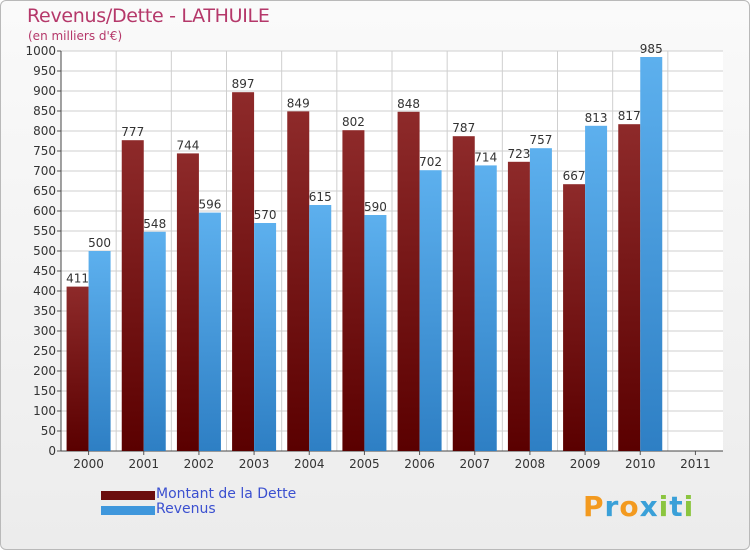 Image resolution: width=750 pixels, height=550 pixels. I want to click on data-label-revenue-2003: 570, so click(265, 215).